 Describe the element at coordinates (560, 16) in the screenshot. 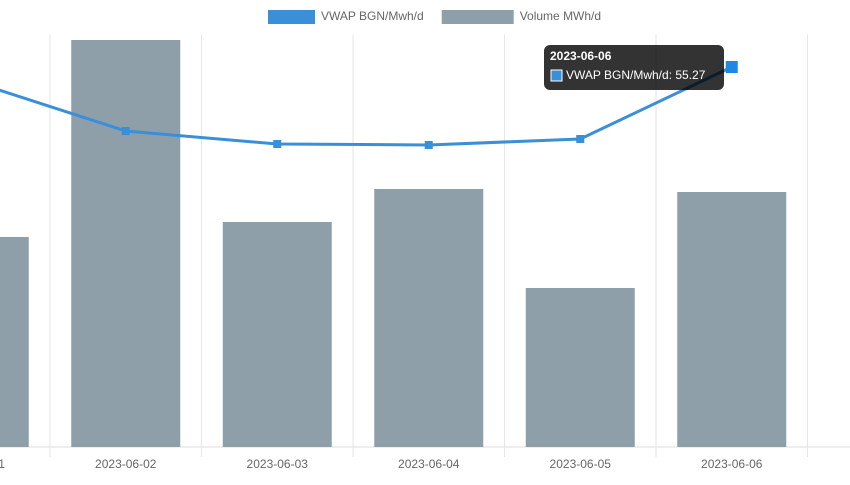

I see `legend-label: Volume MWh/d` at that location.